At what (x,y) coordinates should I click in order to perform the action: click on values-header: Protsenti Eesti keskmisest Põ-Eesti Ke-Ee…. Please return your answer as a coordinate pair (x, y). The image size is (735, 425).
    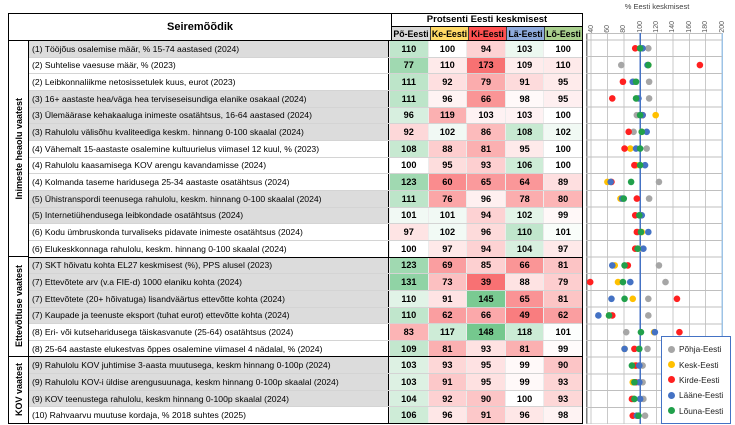
    Looking at the image, I should click on (487, 27).